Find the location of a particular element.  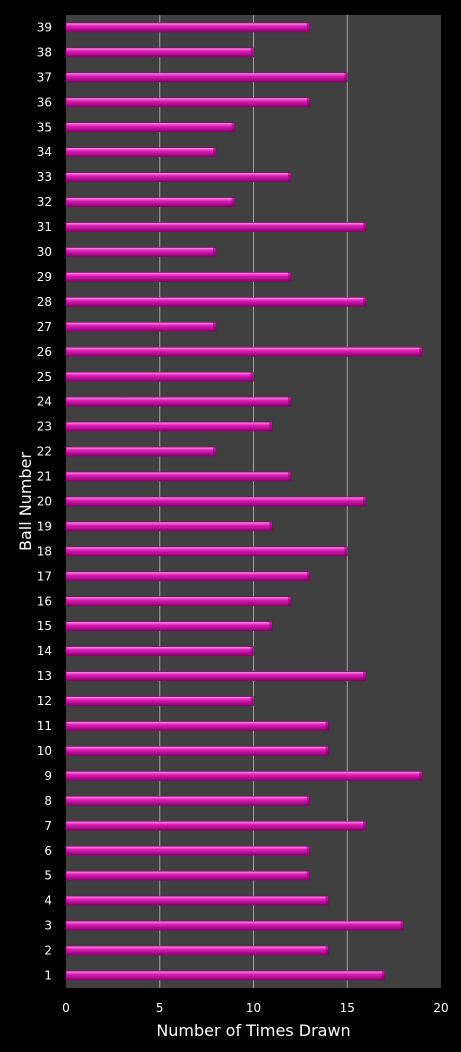

y-tick-label: 15 is located at coordinates (44, 626).